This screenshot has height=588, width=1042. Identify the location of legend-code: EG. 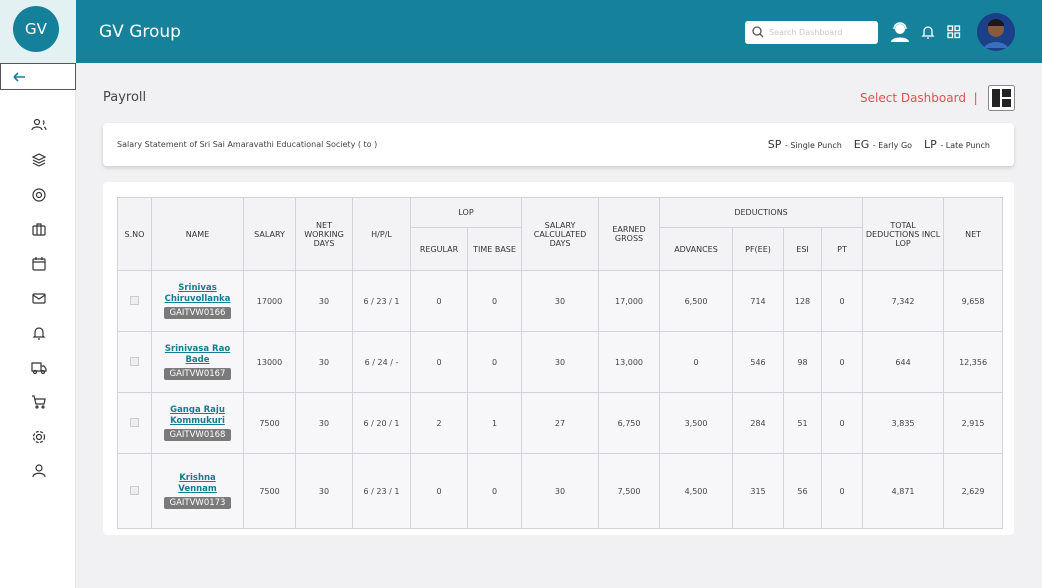
(861, 144).